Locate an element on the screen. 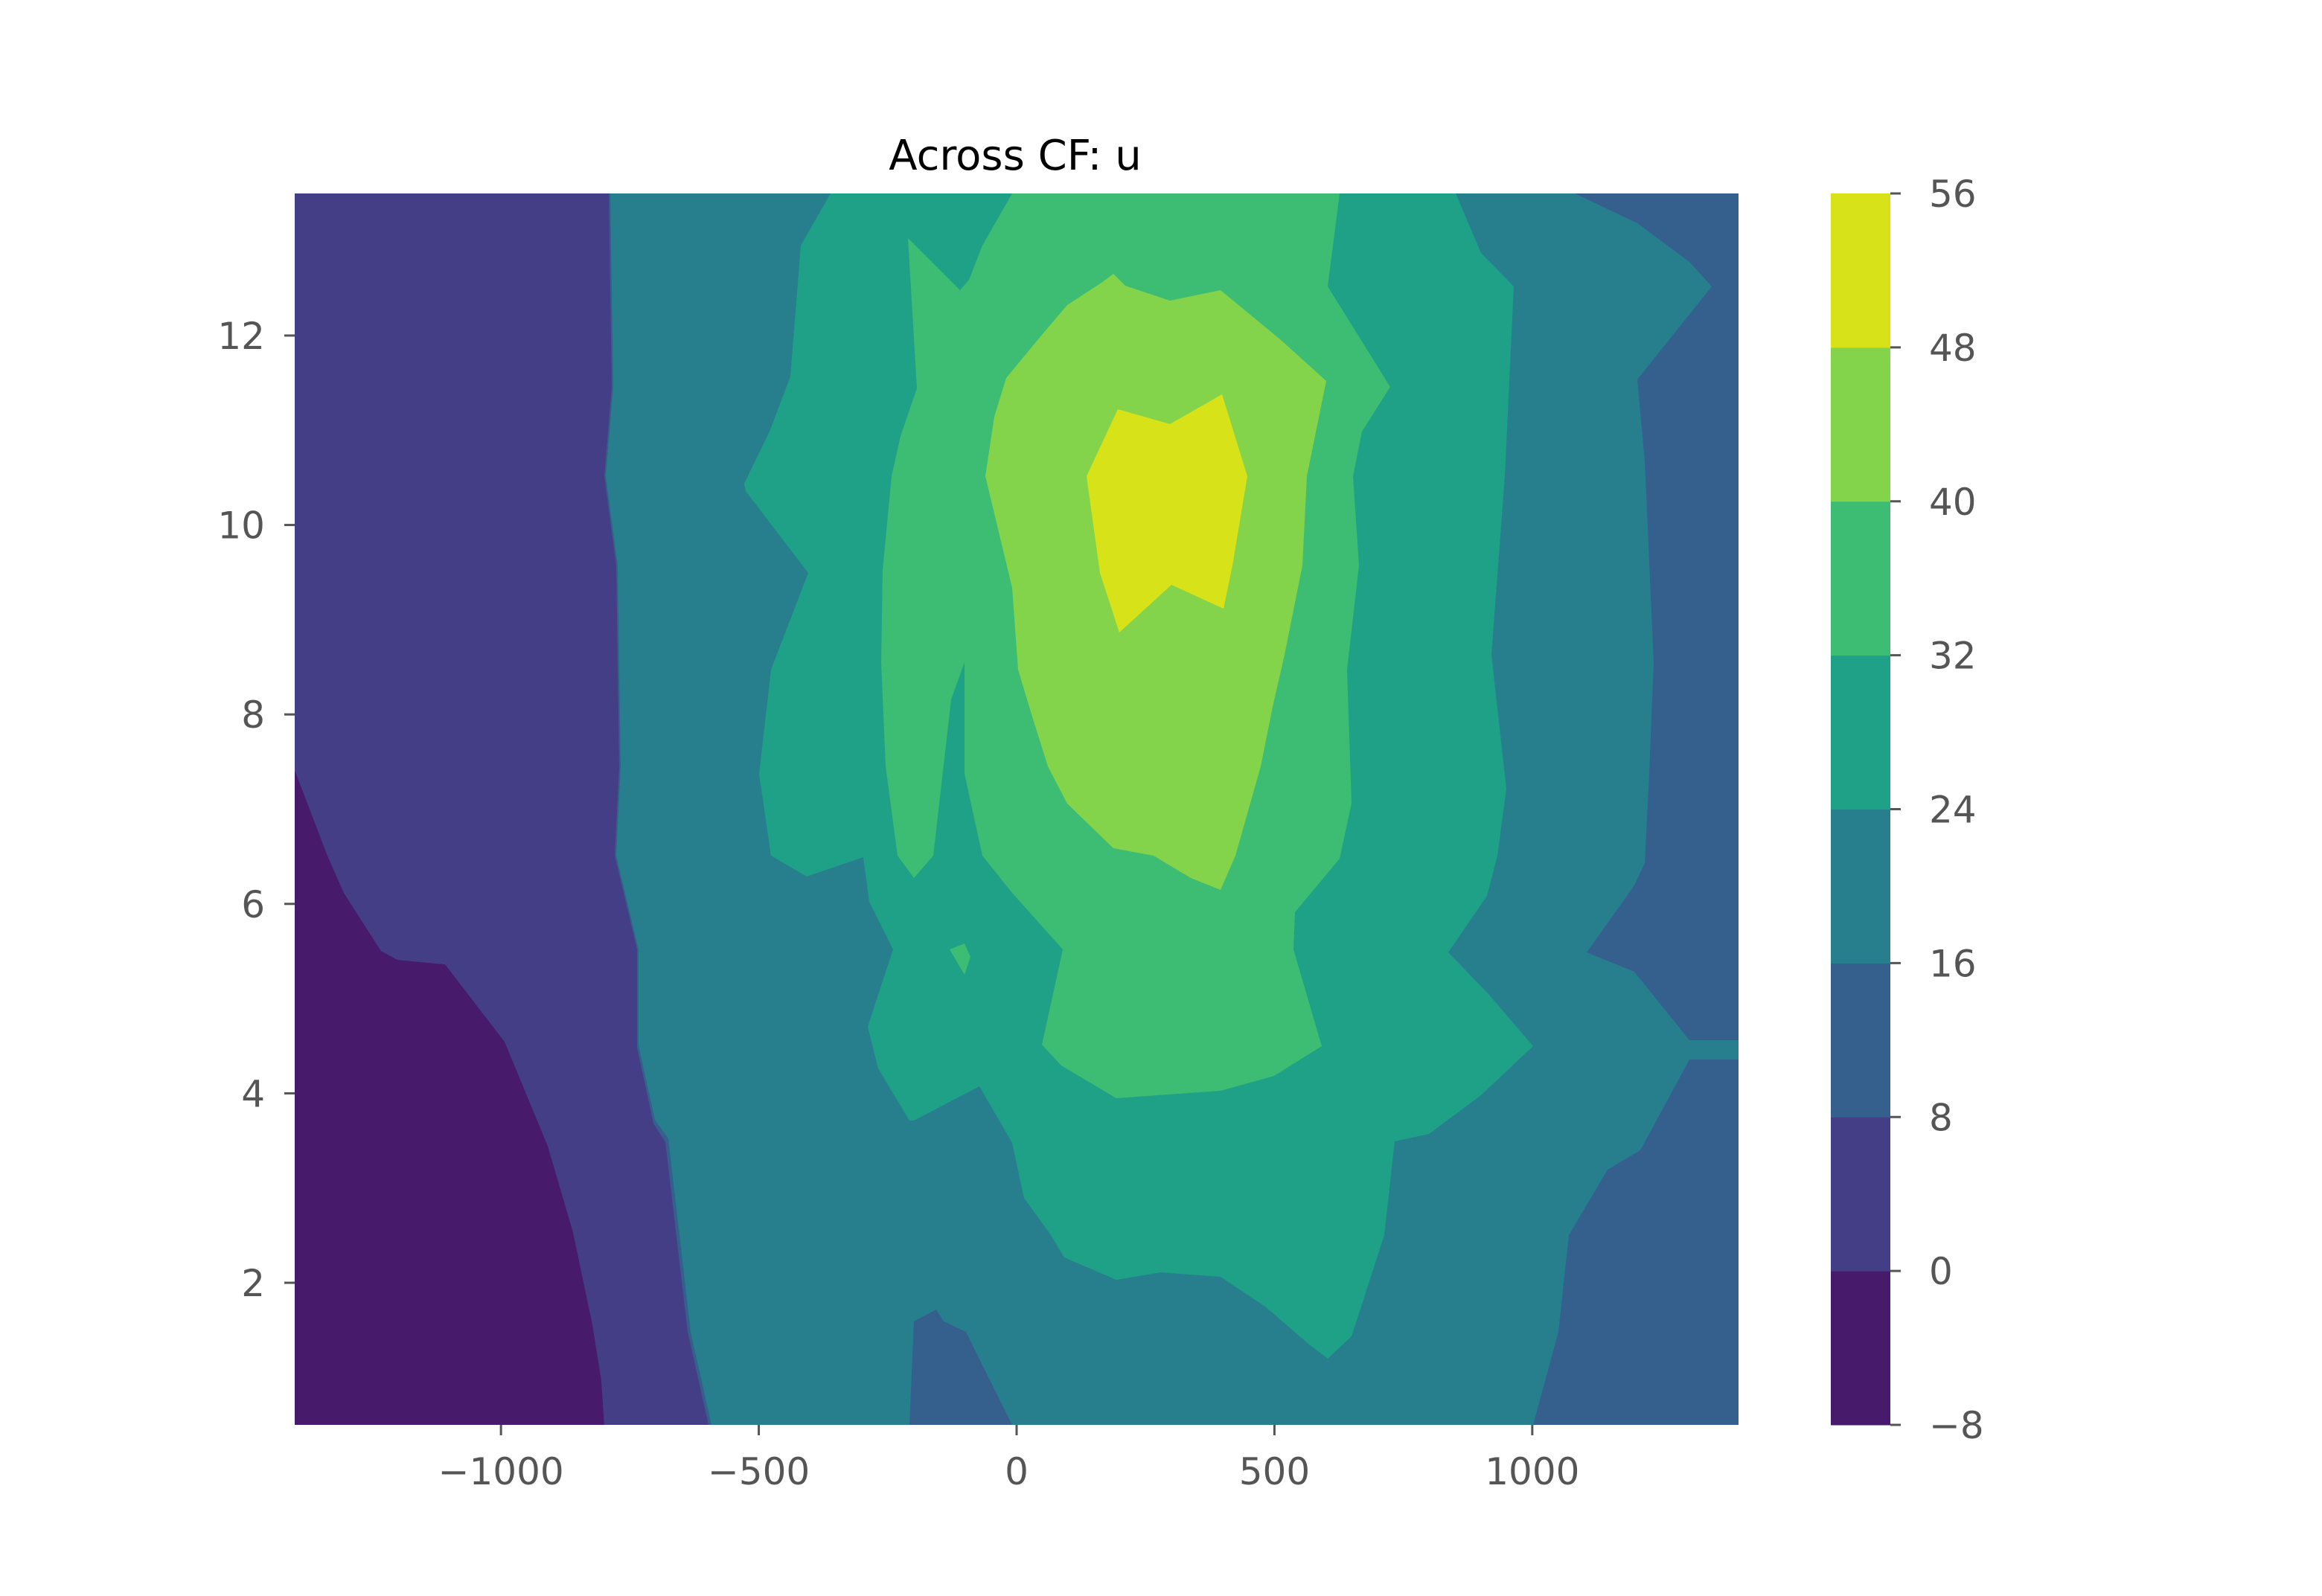 The image size is (2322, 1596). colorbar-tick-label: 32 is located at coordinates (1953, 656).